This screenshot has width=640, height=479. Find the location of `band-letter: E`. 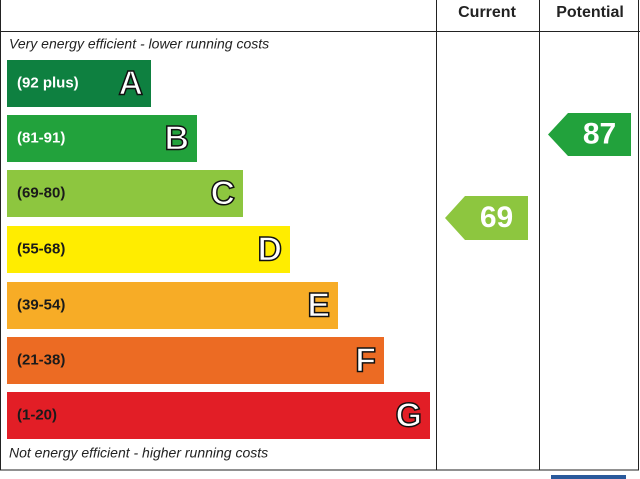

band-letter: E is located at coordinates (318, 305).